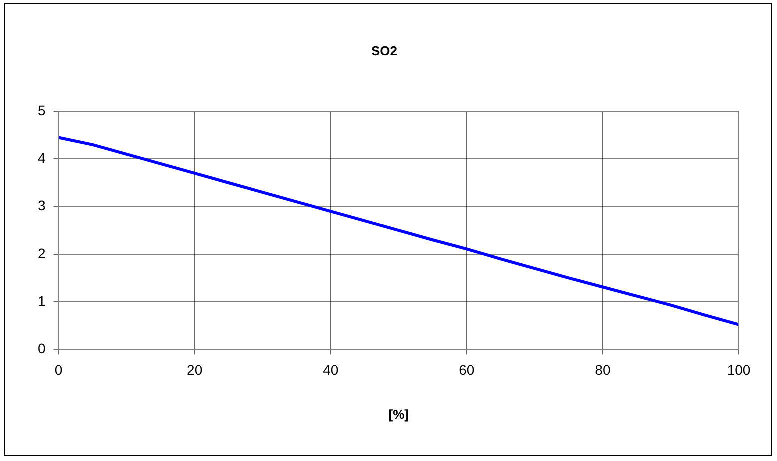  I want to click on y-tick-label: 0, so click(42, 348).